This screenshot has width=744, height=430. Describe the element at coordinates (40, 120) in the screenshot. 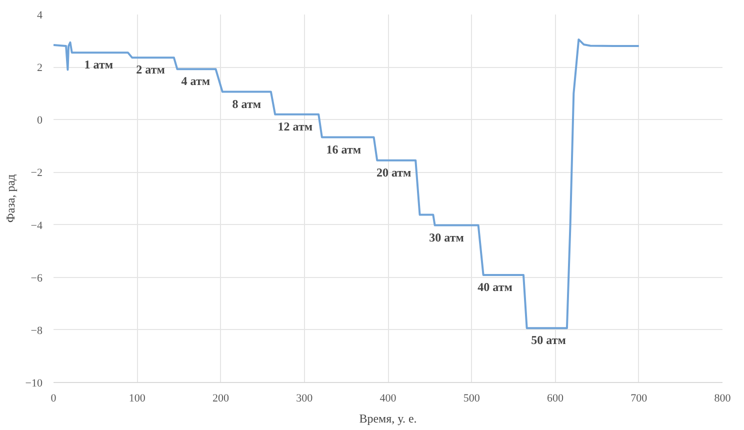

I see `y-tick-label: 0` at that location.